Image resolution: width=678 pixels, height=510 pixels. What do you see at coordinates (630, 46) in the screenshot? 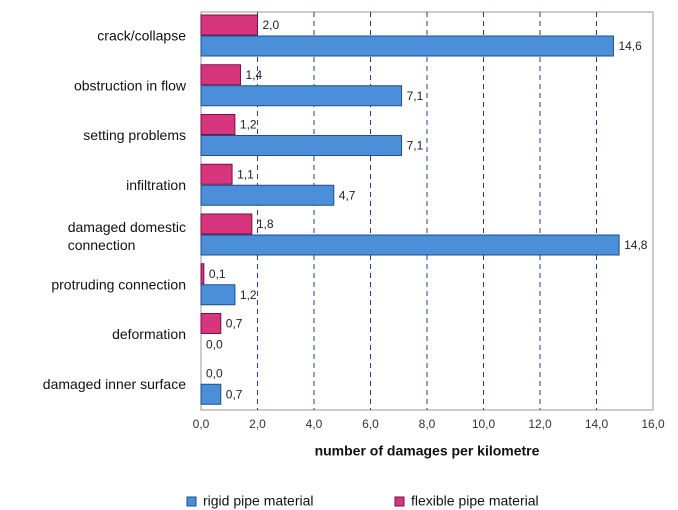
I see `value-label: 14,6` at bounding box center [630, 46].